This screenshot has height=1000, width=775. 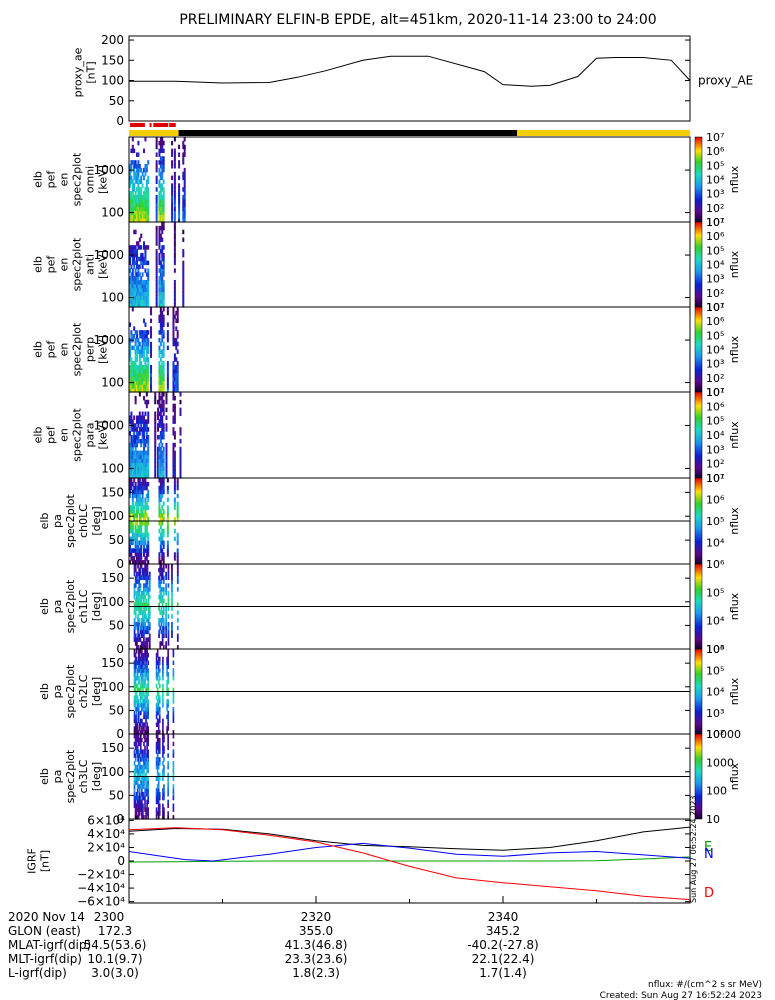 I want to click on y-axis-label: [keV], so click(x=103, y=179).